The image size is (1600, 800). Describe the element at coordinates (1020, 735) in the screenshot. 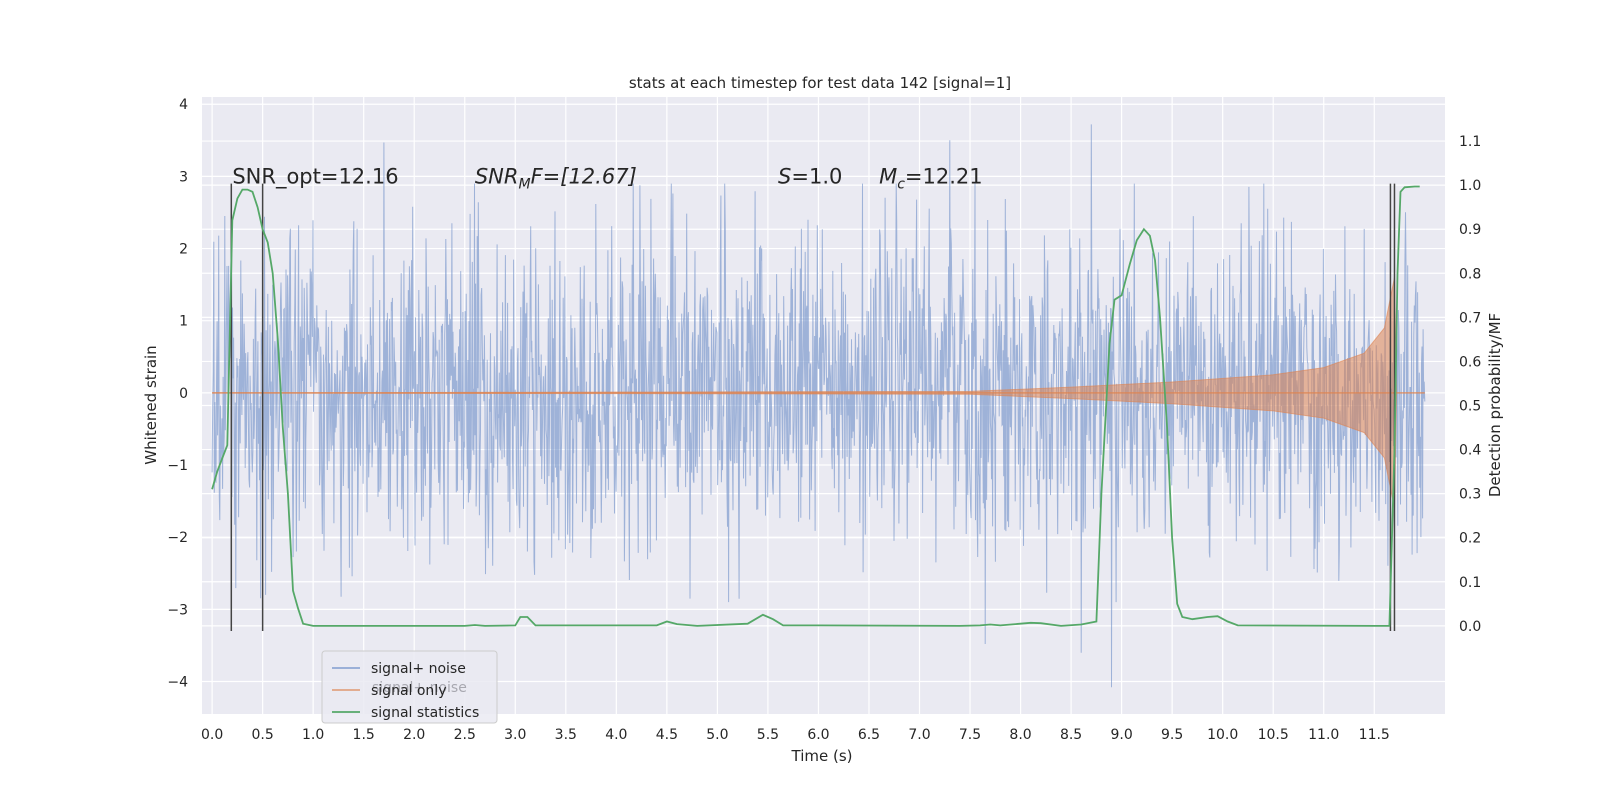

I see `x-tick-label: 8.0` at that location.